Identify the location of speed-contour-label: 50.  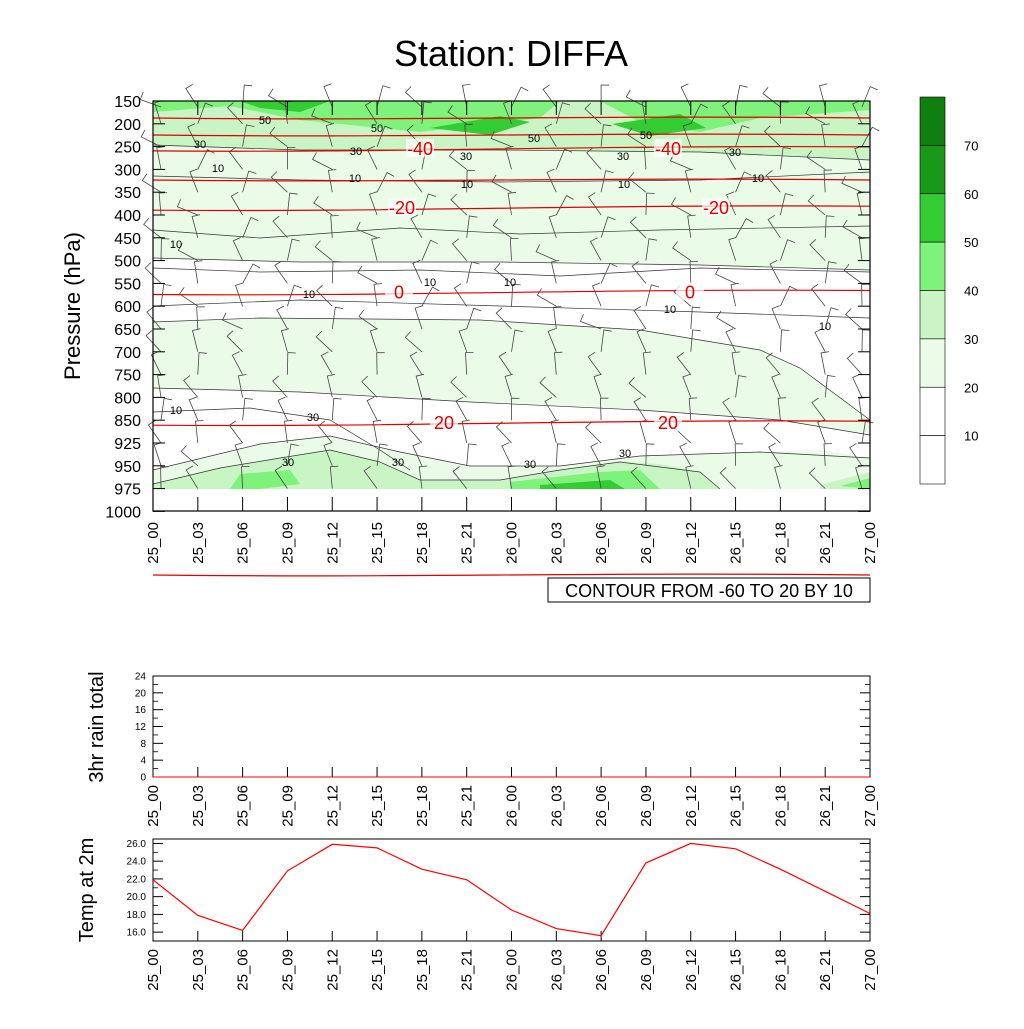
(377, 129).